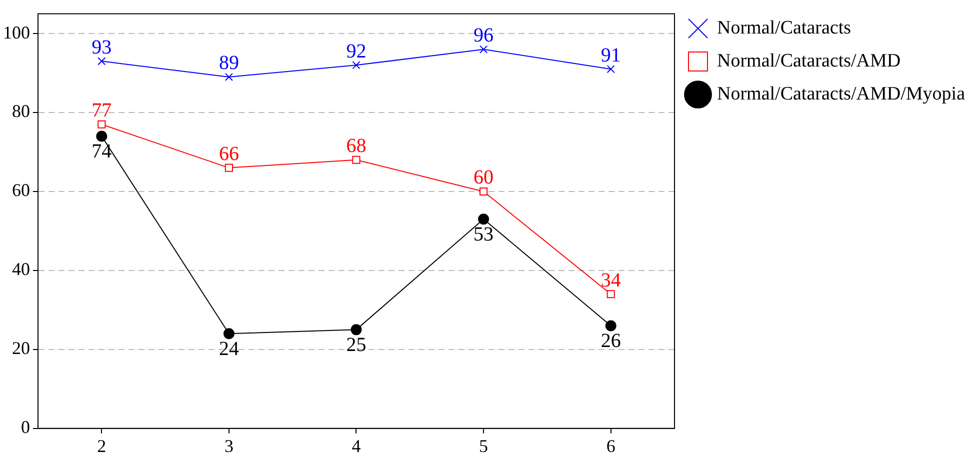 The width and height of the screenshot is (975, 461). What do you see at coordinates (21, 348) in the screenshot?
I see `y-tick-label: 20` at bounding box center [21, 348].